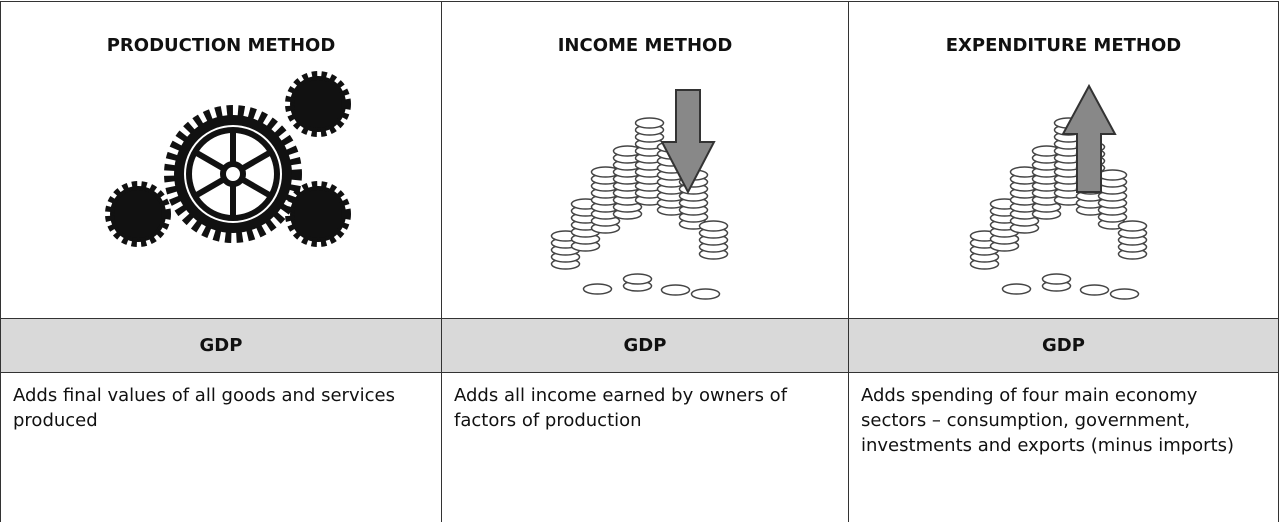  I want to click on coins-up-icon, so click(1058, 191).